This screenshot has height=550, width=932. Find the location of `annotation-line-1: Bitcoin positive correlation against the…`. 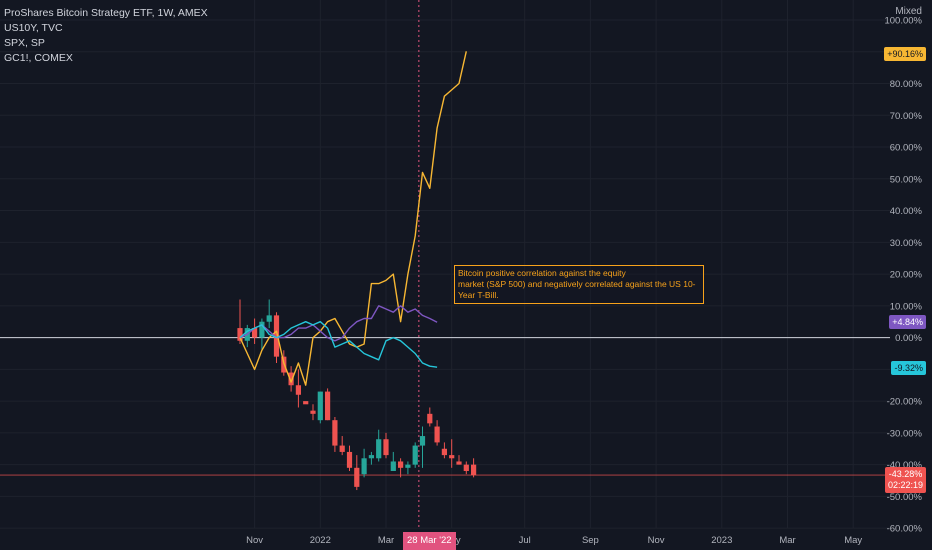

annotation-line-1: Bitcoin positive correlation against the… is located at coordinates (542, 273).